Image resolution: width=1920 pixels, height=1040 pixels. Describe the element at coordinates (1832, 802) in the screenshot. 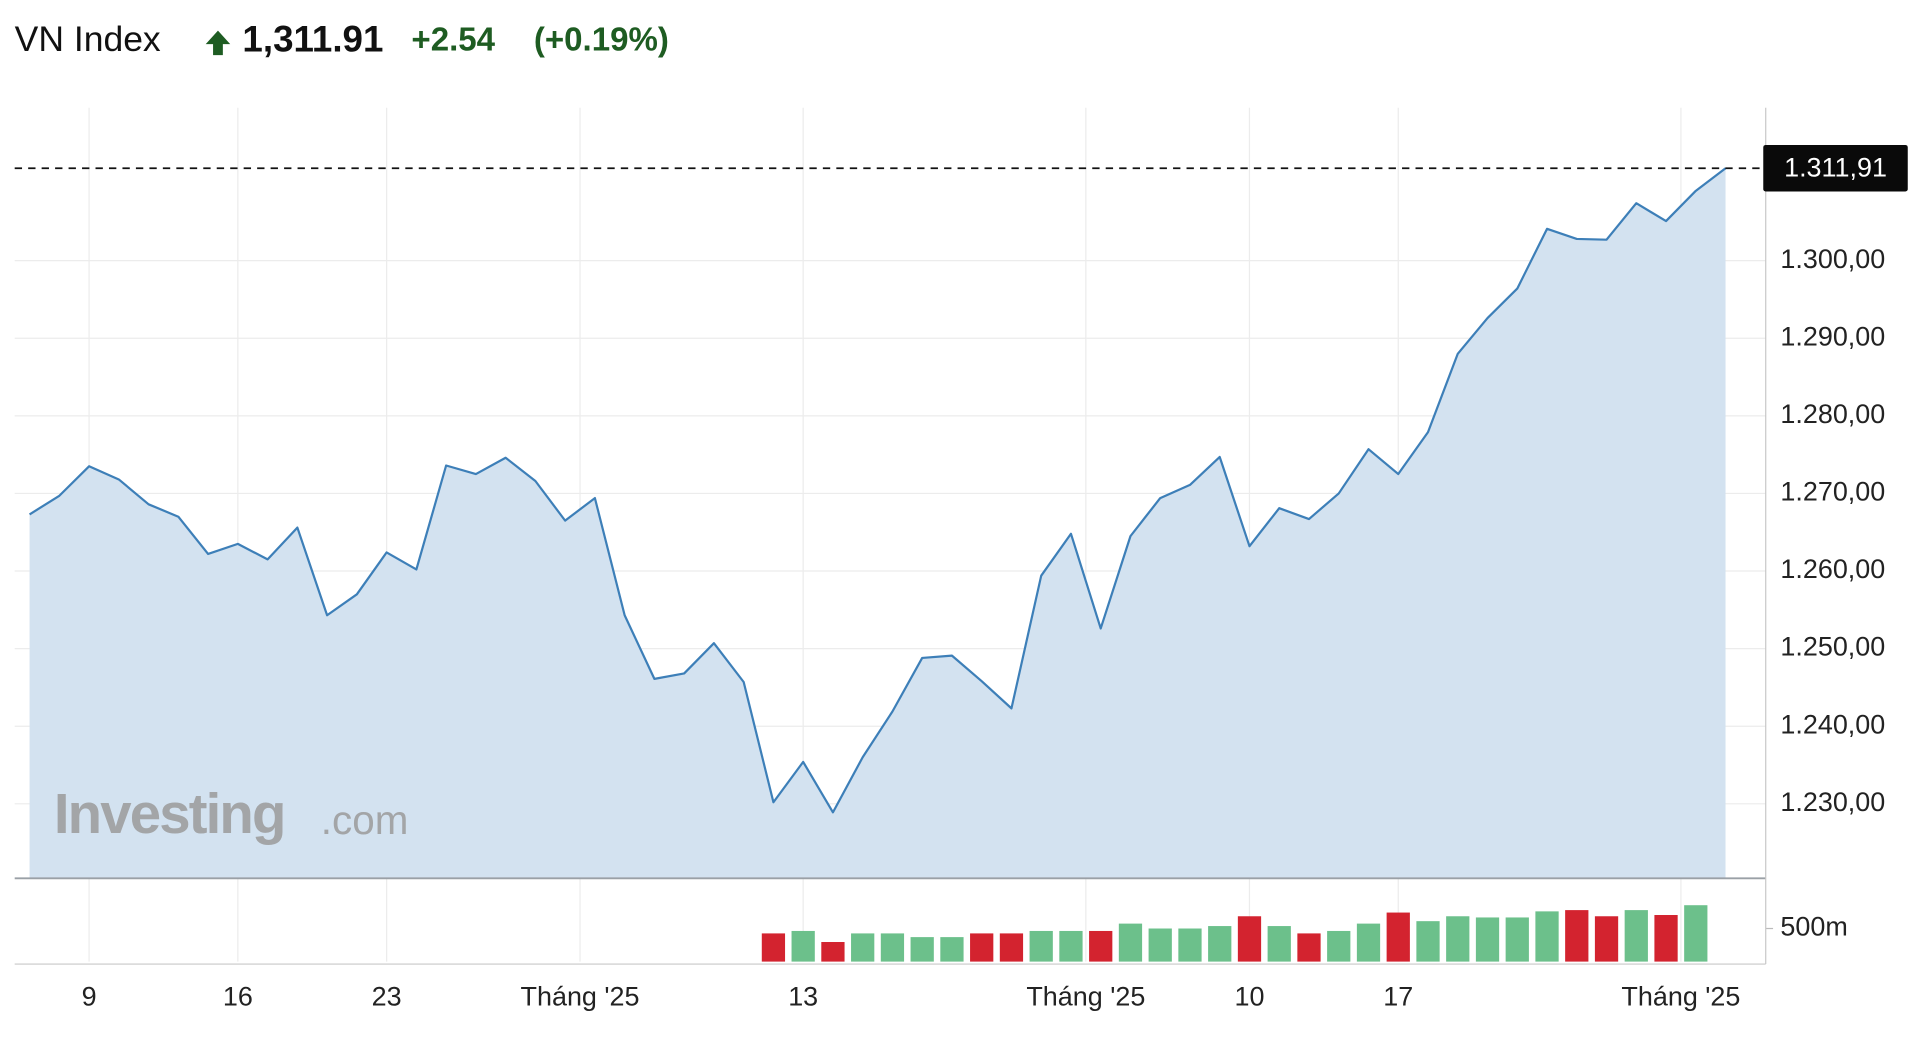

I see `y-tick-label: 1.230,00` at that location.